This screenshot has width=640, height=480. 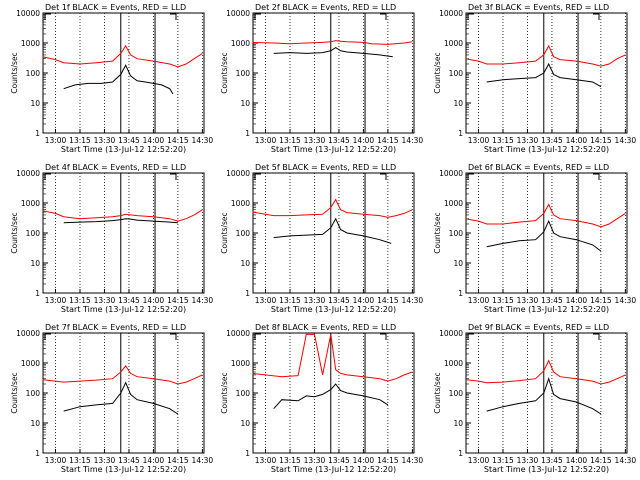 What do you see at coordinates (325, 327) in the screenshot?
I see `panel-title: Det 8f BLACK = Events, RED = LLD` at bounding box center [325, 327].